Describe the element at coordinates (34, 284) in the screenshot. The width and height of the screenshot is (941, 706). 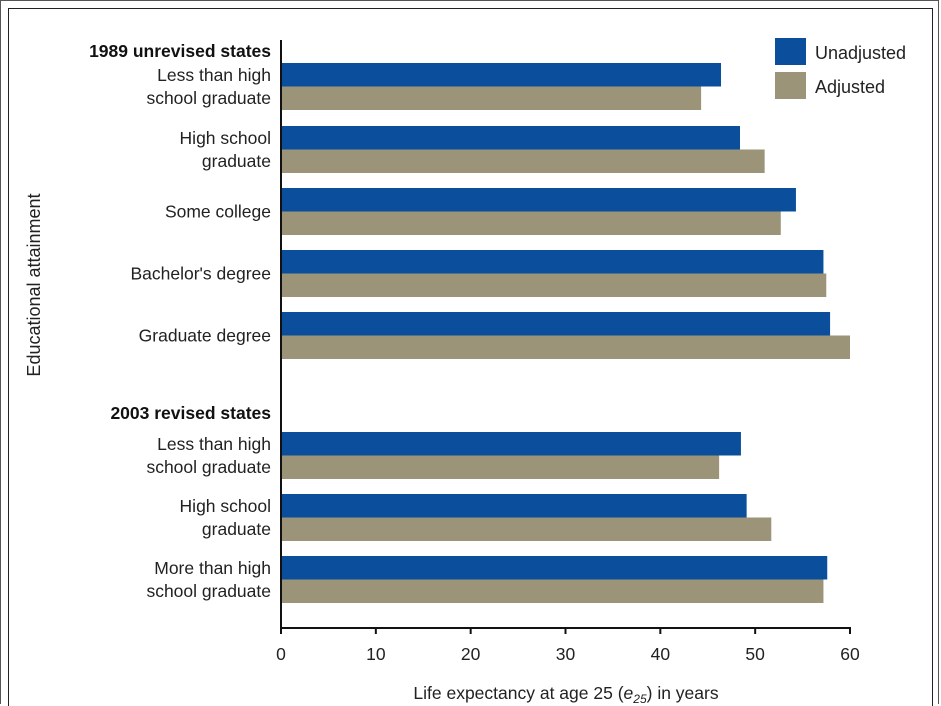
I see `y-axis-label: Educational attainment` at that location.